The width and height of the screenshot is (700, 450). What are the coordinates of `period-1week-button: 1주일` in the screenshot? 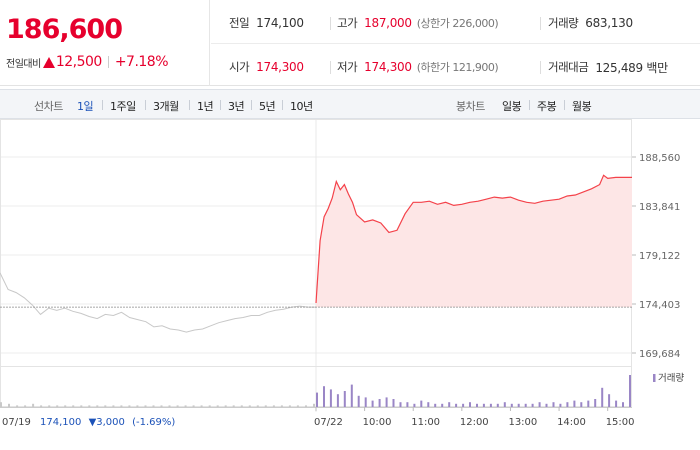 It's located at (123, 106).